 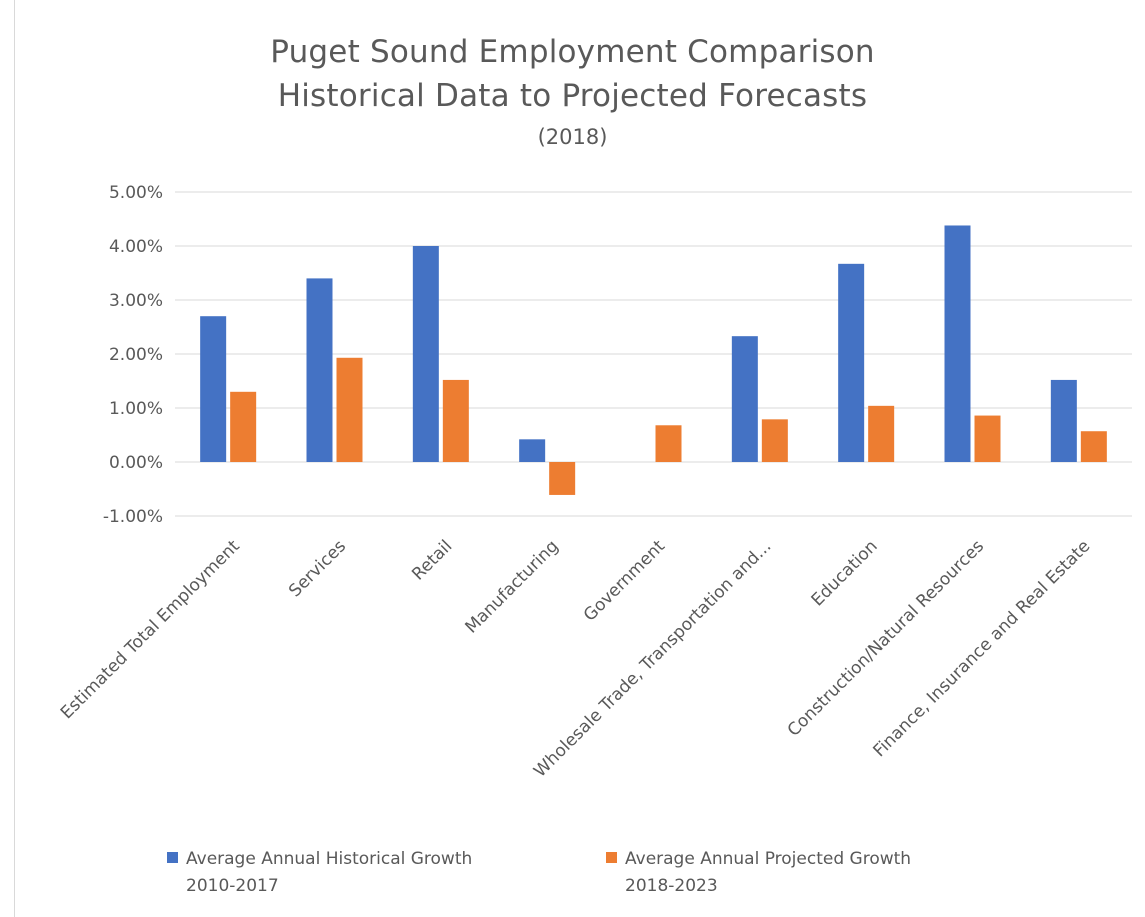 I want to click on x-category-label: Retail, so click(x=432, y=560).